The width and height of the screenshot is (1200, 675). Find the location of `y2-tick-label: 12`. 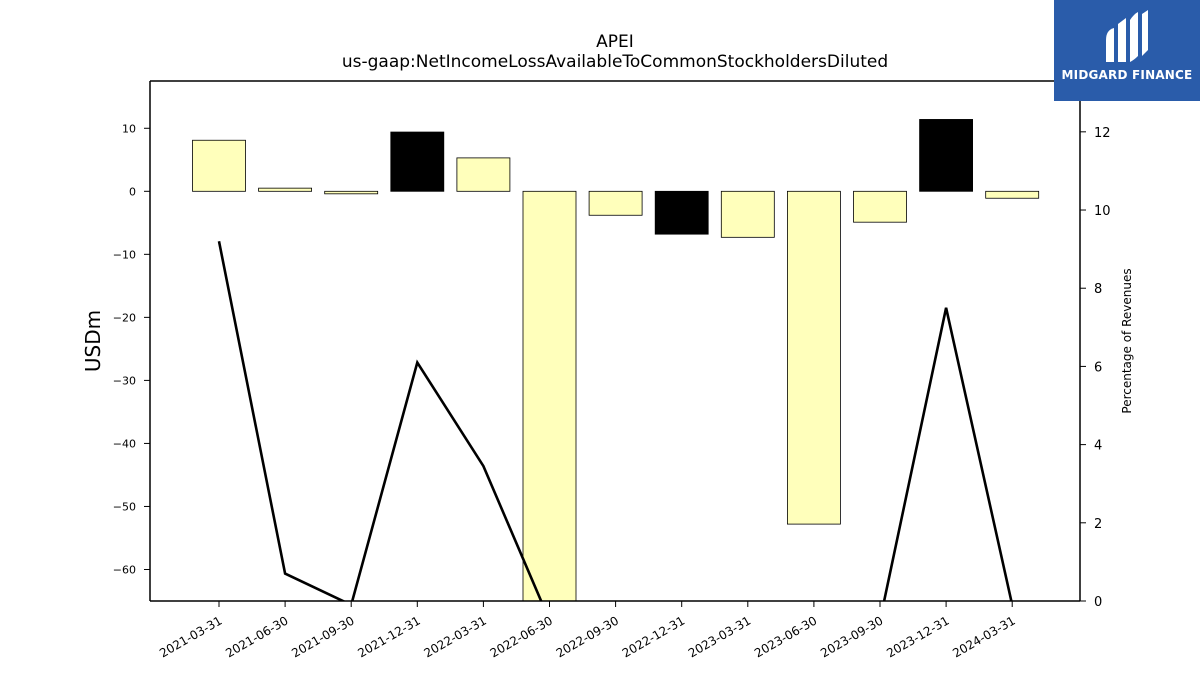

y2-tick-label: 12 is located at coordinates (1102, 133).